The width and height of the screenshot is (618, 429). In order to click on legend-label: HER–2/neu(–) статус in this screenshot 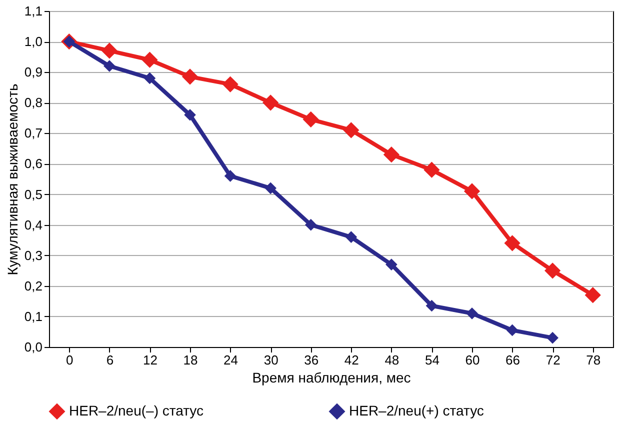, I will do `click(136, 410)`.